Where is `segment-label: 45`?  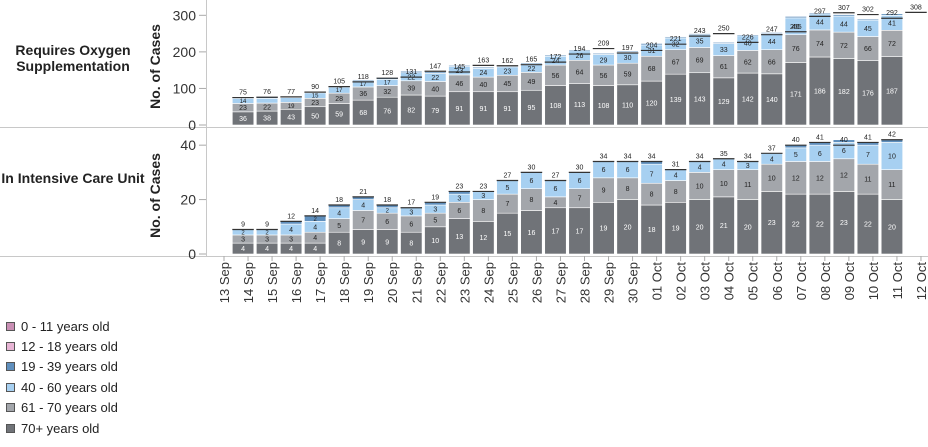 segment-label: 45 is located at coordinates (508, 84).